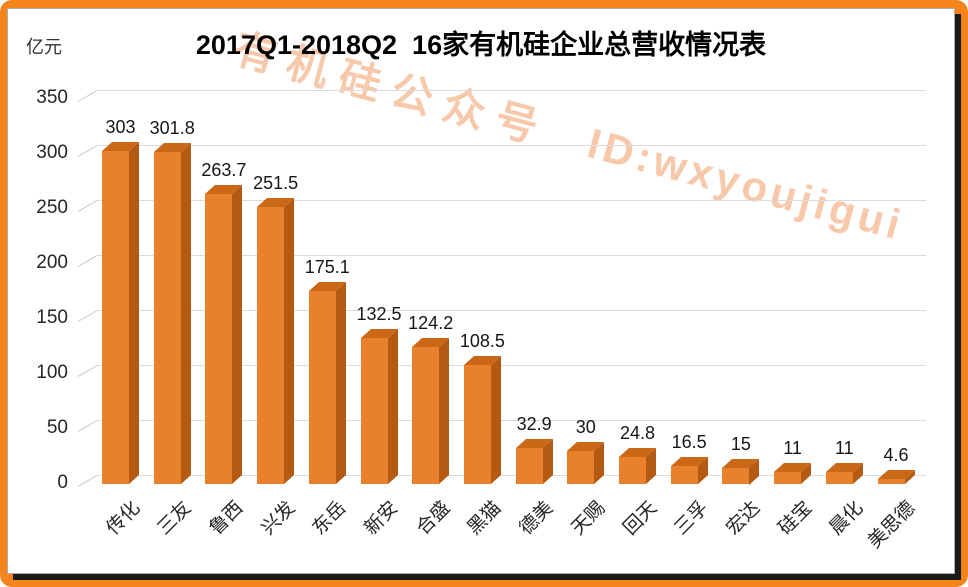 The width and height of the screenshot is (968, 587). What do you see at coordinates (896, 454) in the screenshot?
I see `bar-value-label: 4.6` at bounding box center [896, 454].